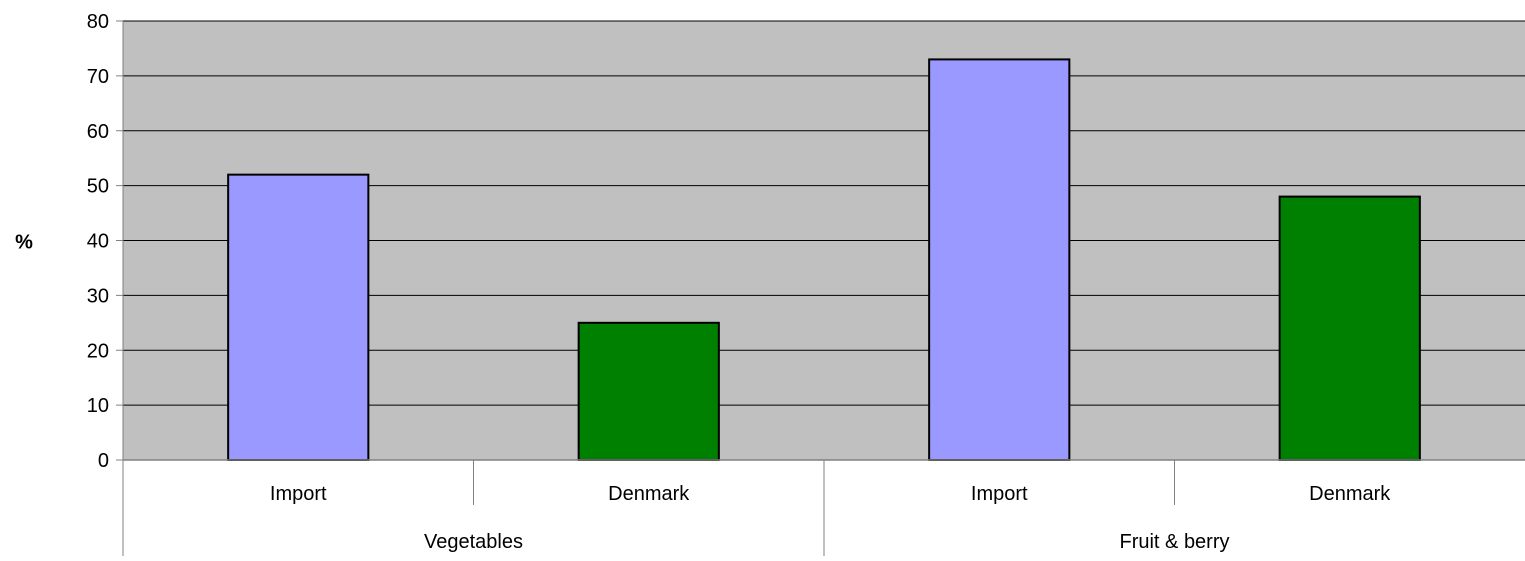 The width and height of the screenshot is (1525, 561). What do you see at coordinates (98, 132) in the screenshot?
I see `y-tick-label: 60` at bounding box center [98, 132].